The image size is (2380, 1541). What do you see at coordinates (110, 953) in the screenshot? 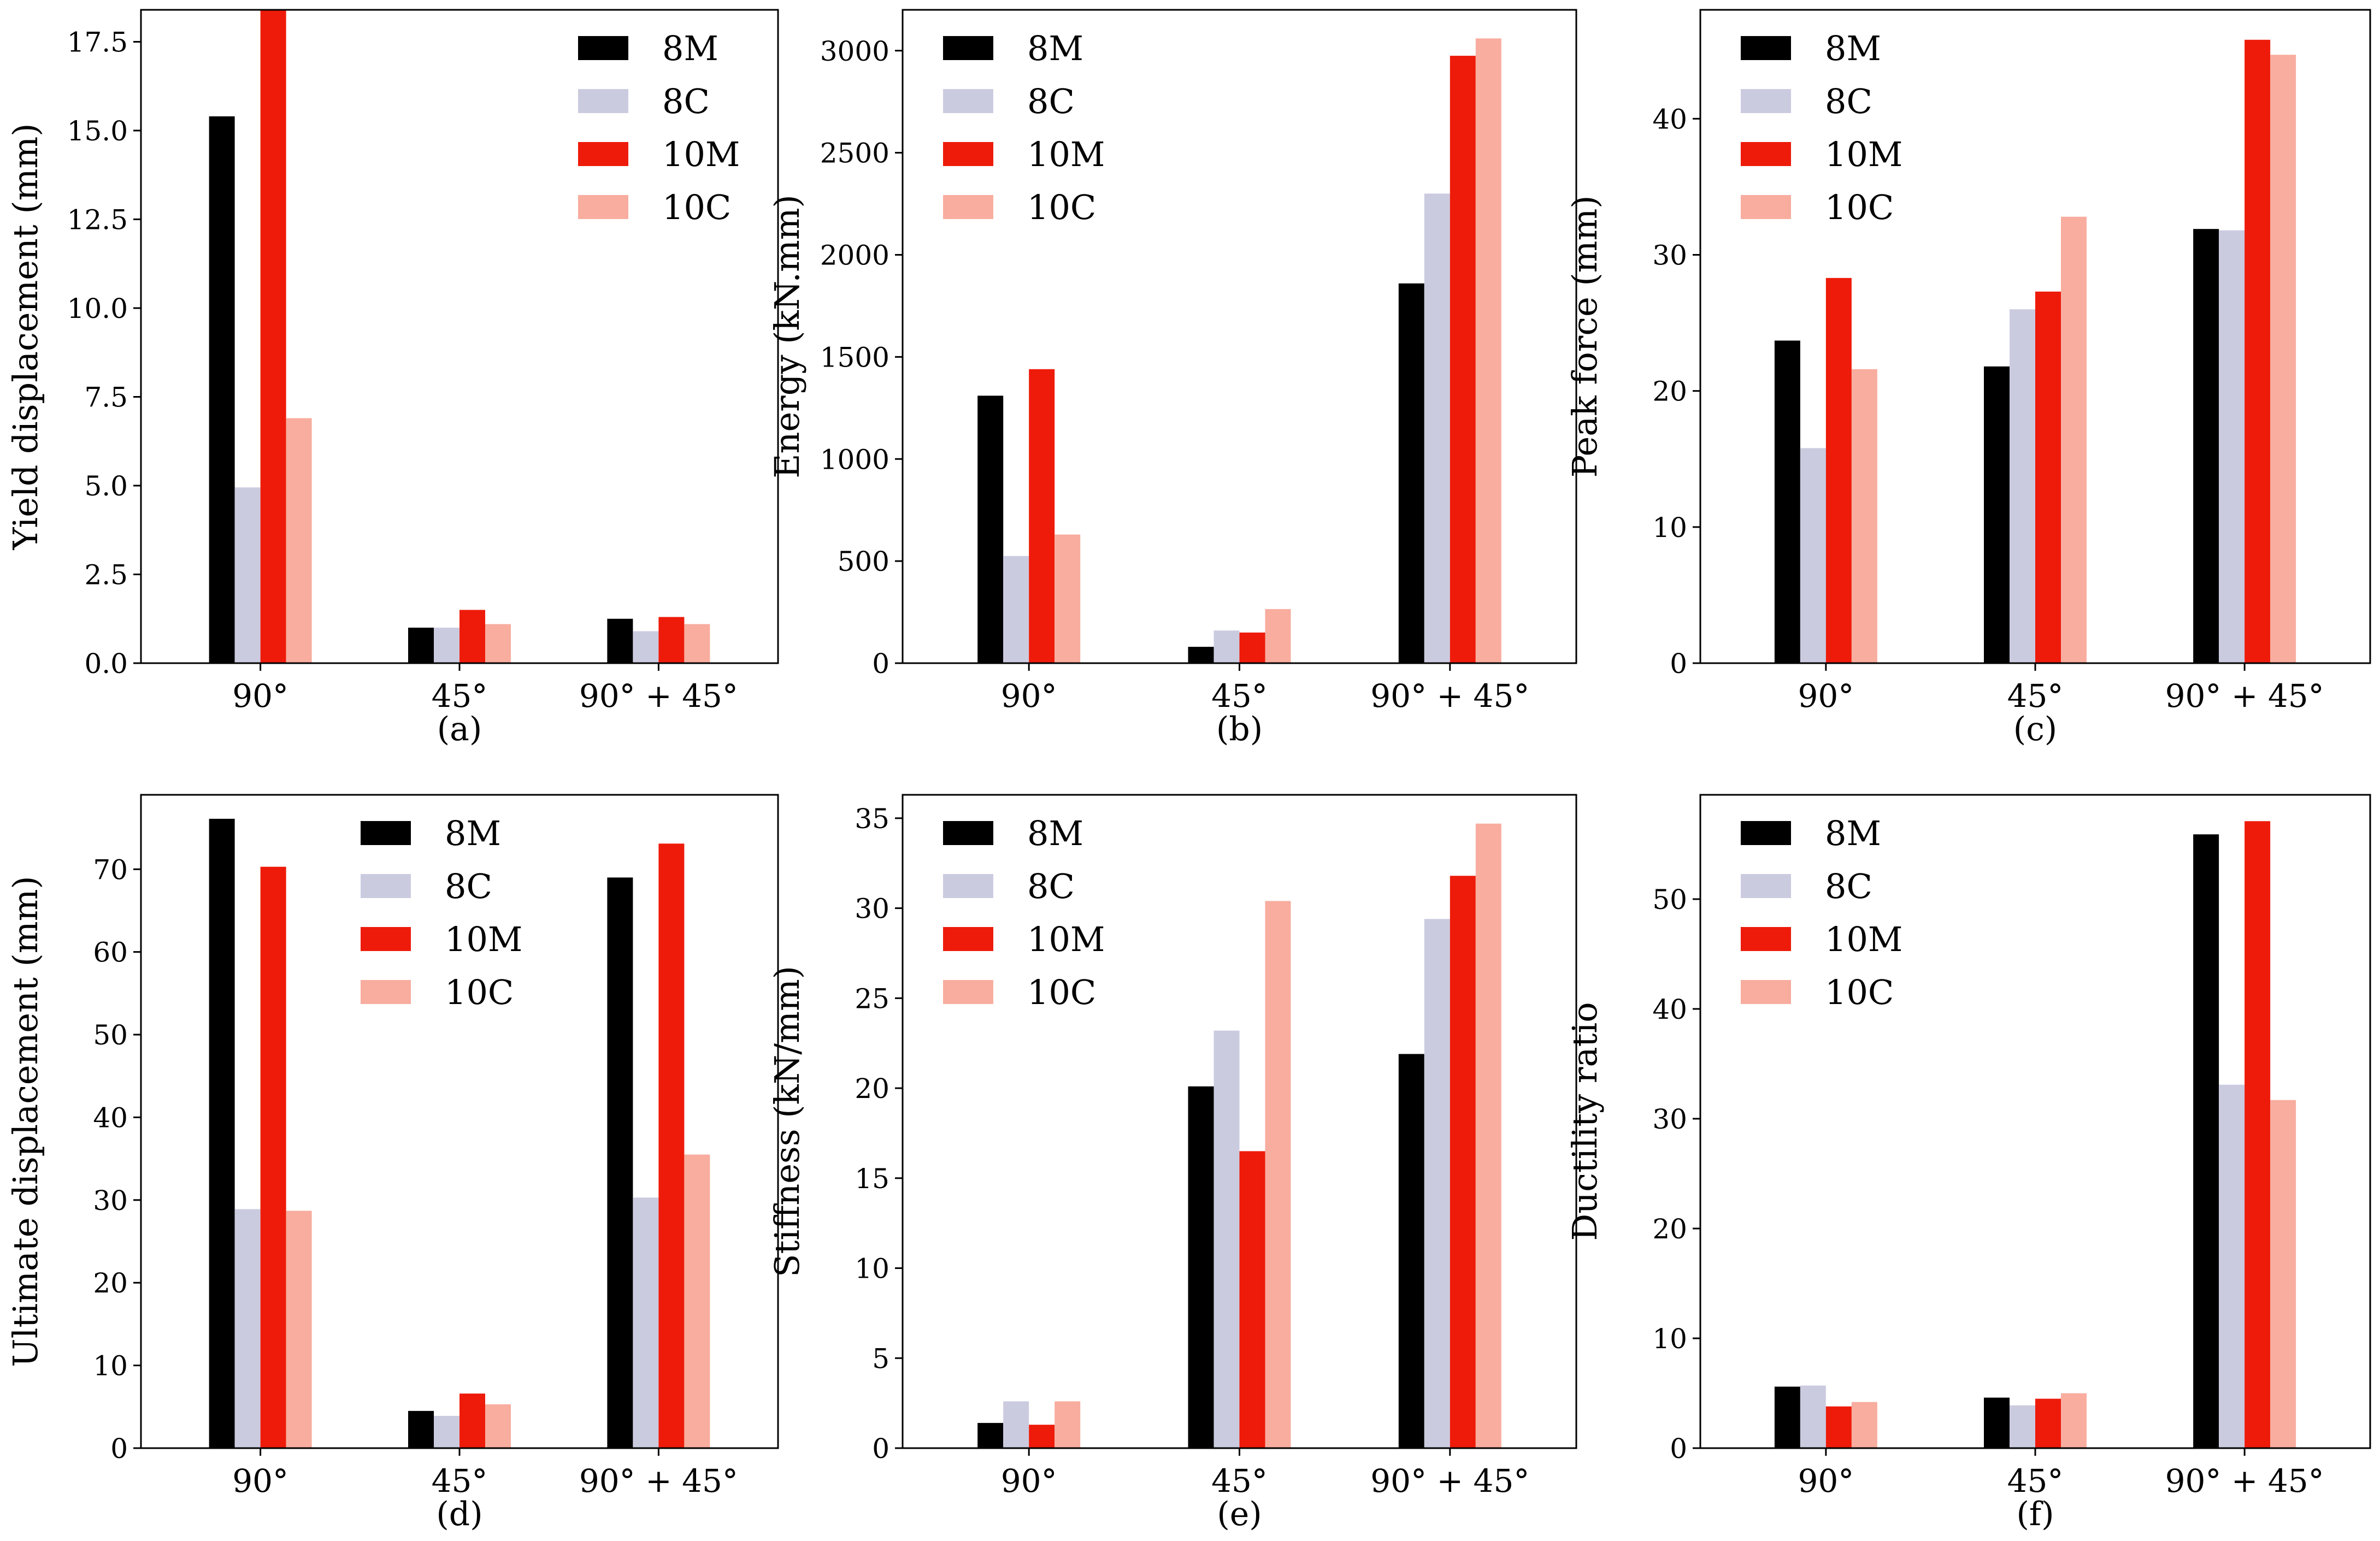
I see `y-tick-label: 60` at bounding box center [110, 953].